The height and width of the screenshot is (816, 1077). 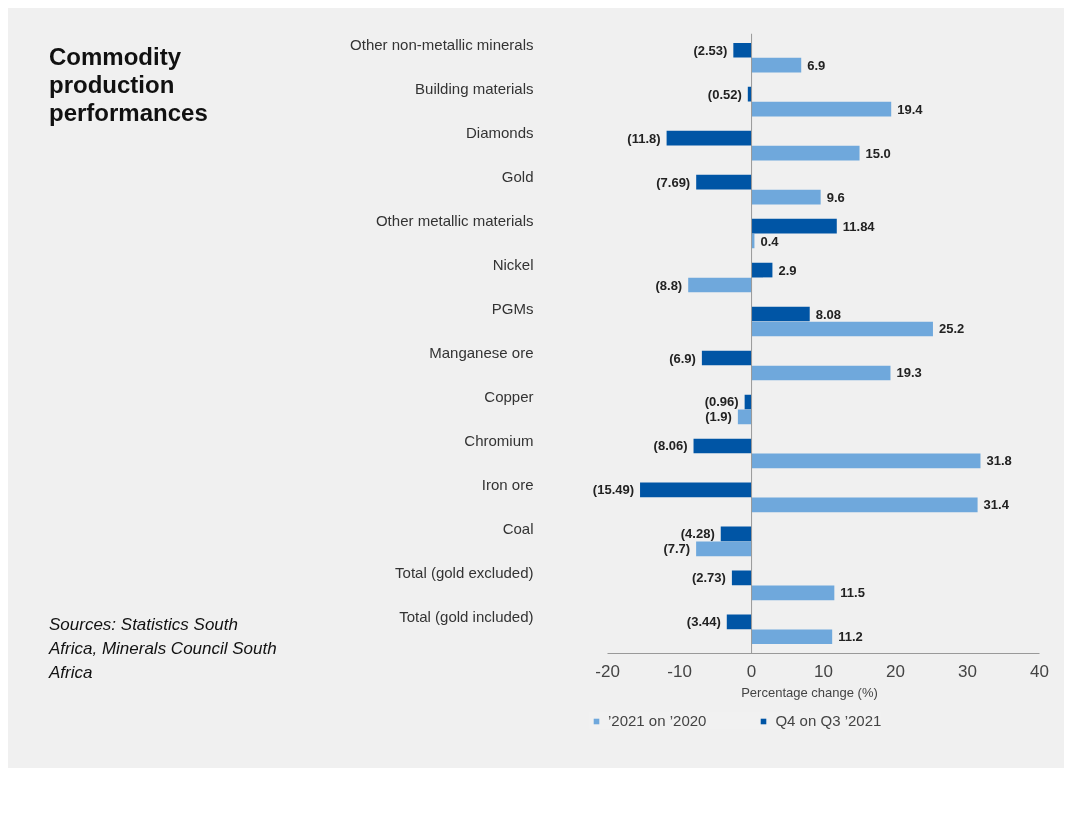 I want to click on data-label: 2.9, so click(x=787, y=270).